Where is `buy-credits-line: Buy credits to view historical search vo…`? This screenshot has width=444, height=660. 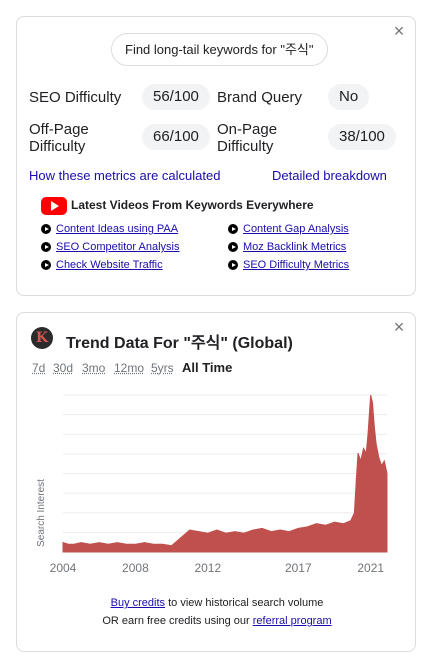
buy-credits-line: Buy credits to view historical search vo… is located at coordinates (217, 603).